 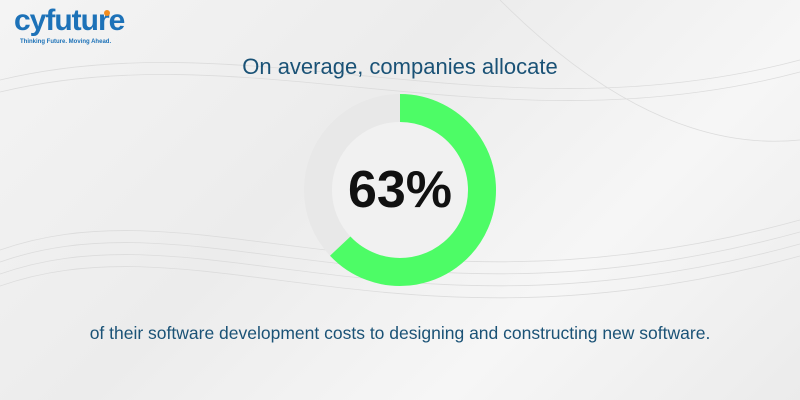 I want to click on headline: On average, companies allocate, so click(x=400, y=66).